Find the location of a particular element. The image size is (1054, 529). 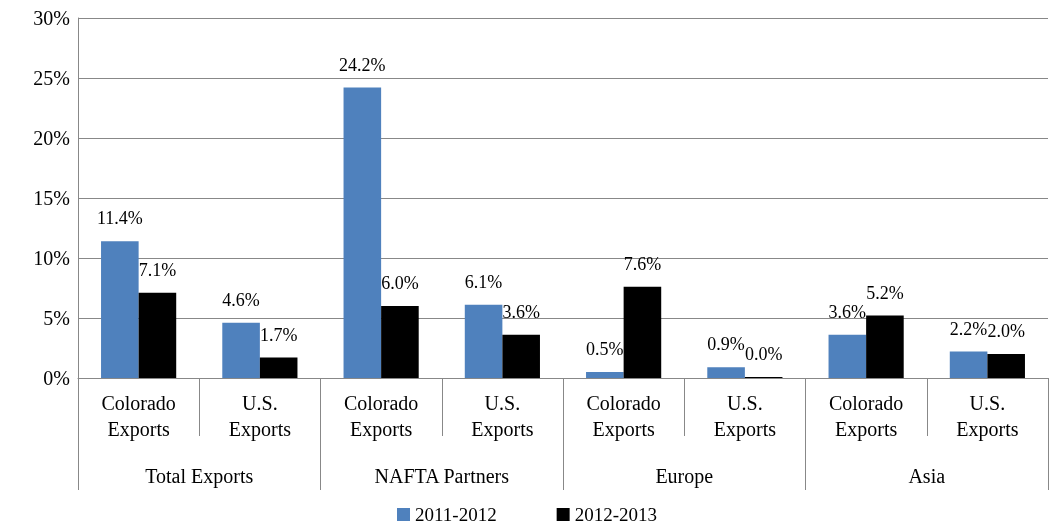

data-label: 11.4% is located at coordinates (119, 218).